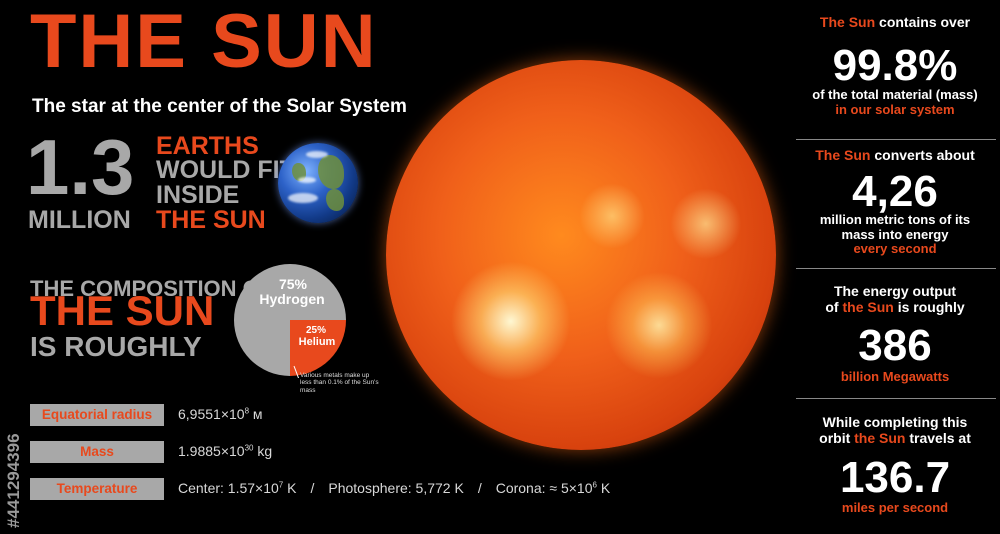  I want to click on fact-output-intro-2a: of, so click(834, 307).